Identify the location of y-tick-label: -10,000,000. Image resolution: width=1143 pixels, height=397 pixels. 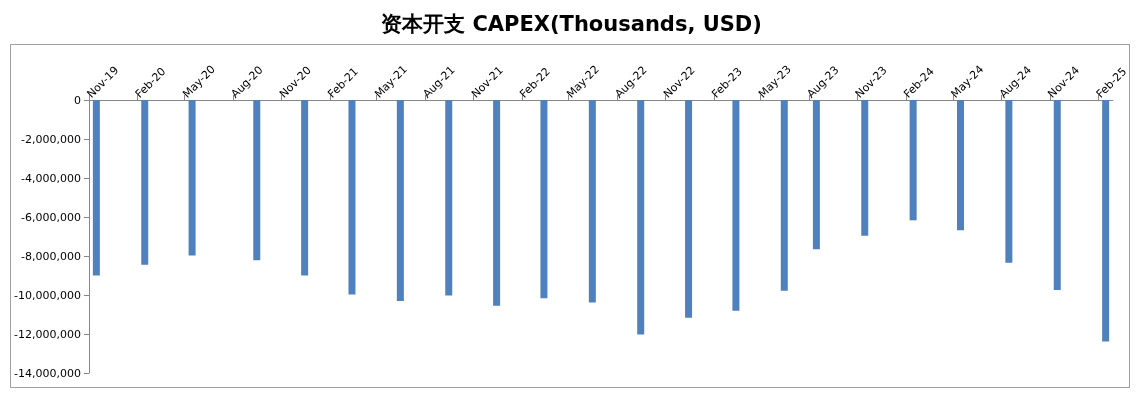
(47, 295).